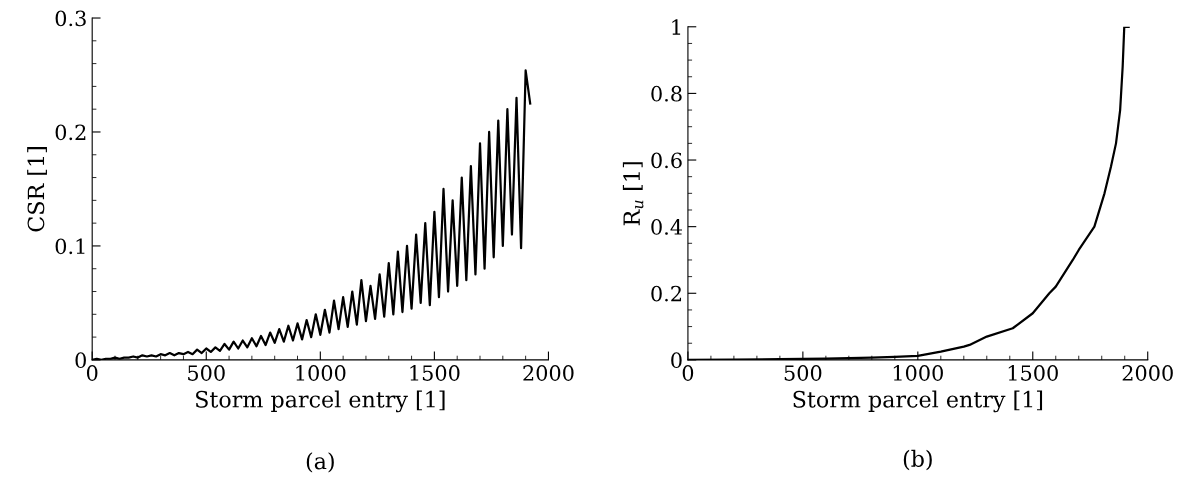 The width and height of the screenshot is (1182, 487). Describe the element at coordinates (320, 462) in the screenshot. I see `text: (a)` at that location.